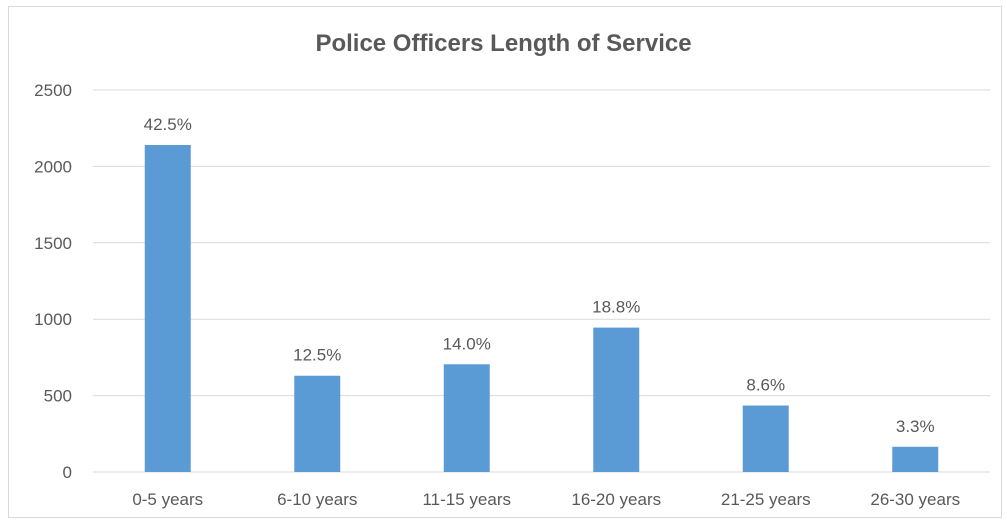 This screenshot has height=521, width=1007. Describe the element at coordinates (58, 396) in the screenshot. I see `y-tick-label: 500` at that location.